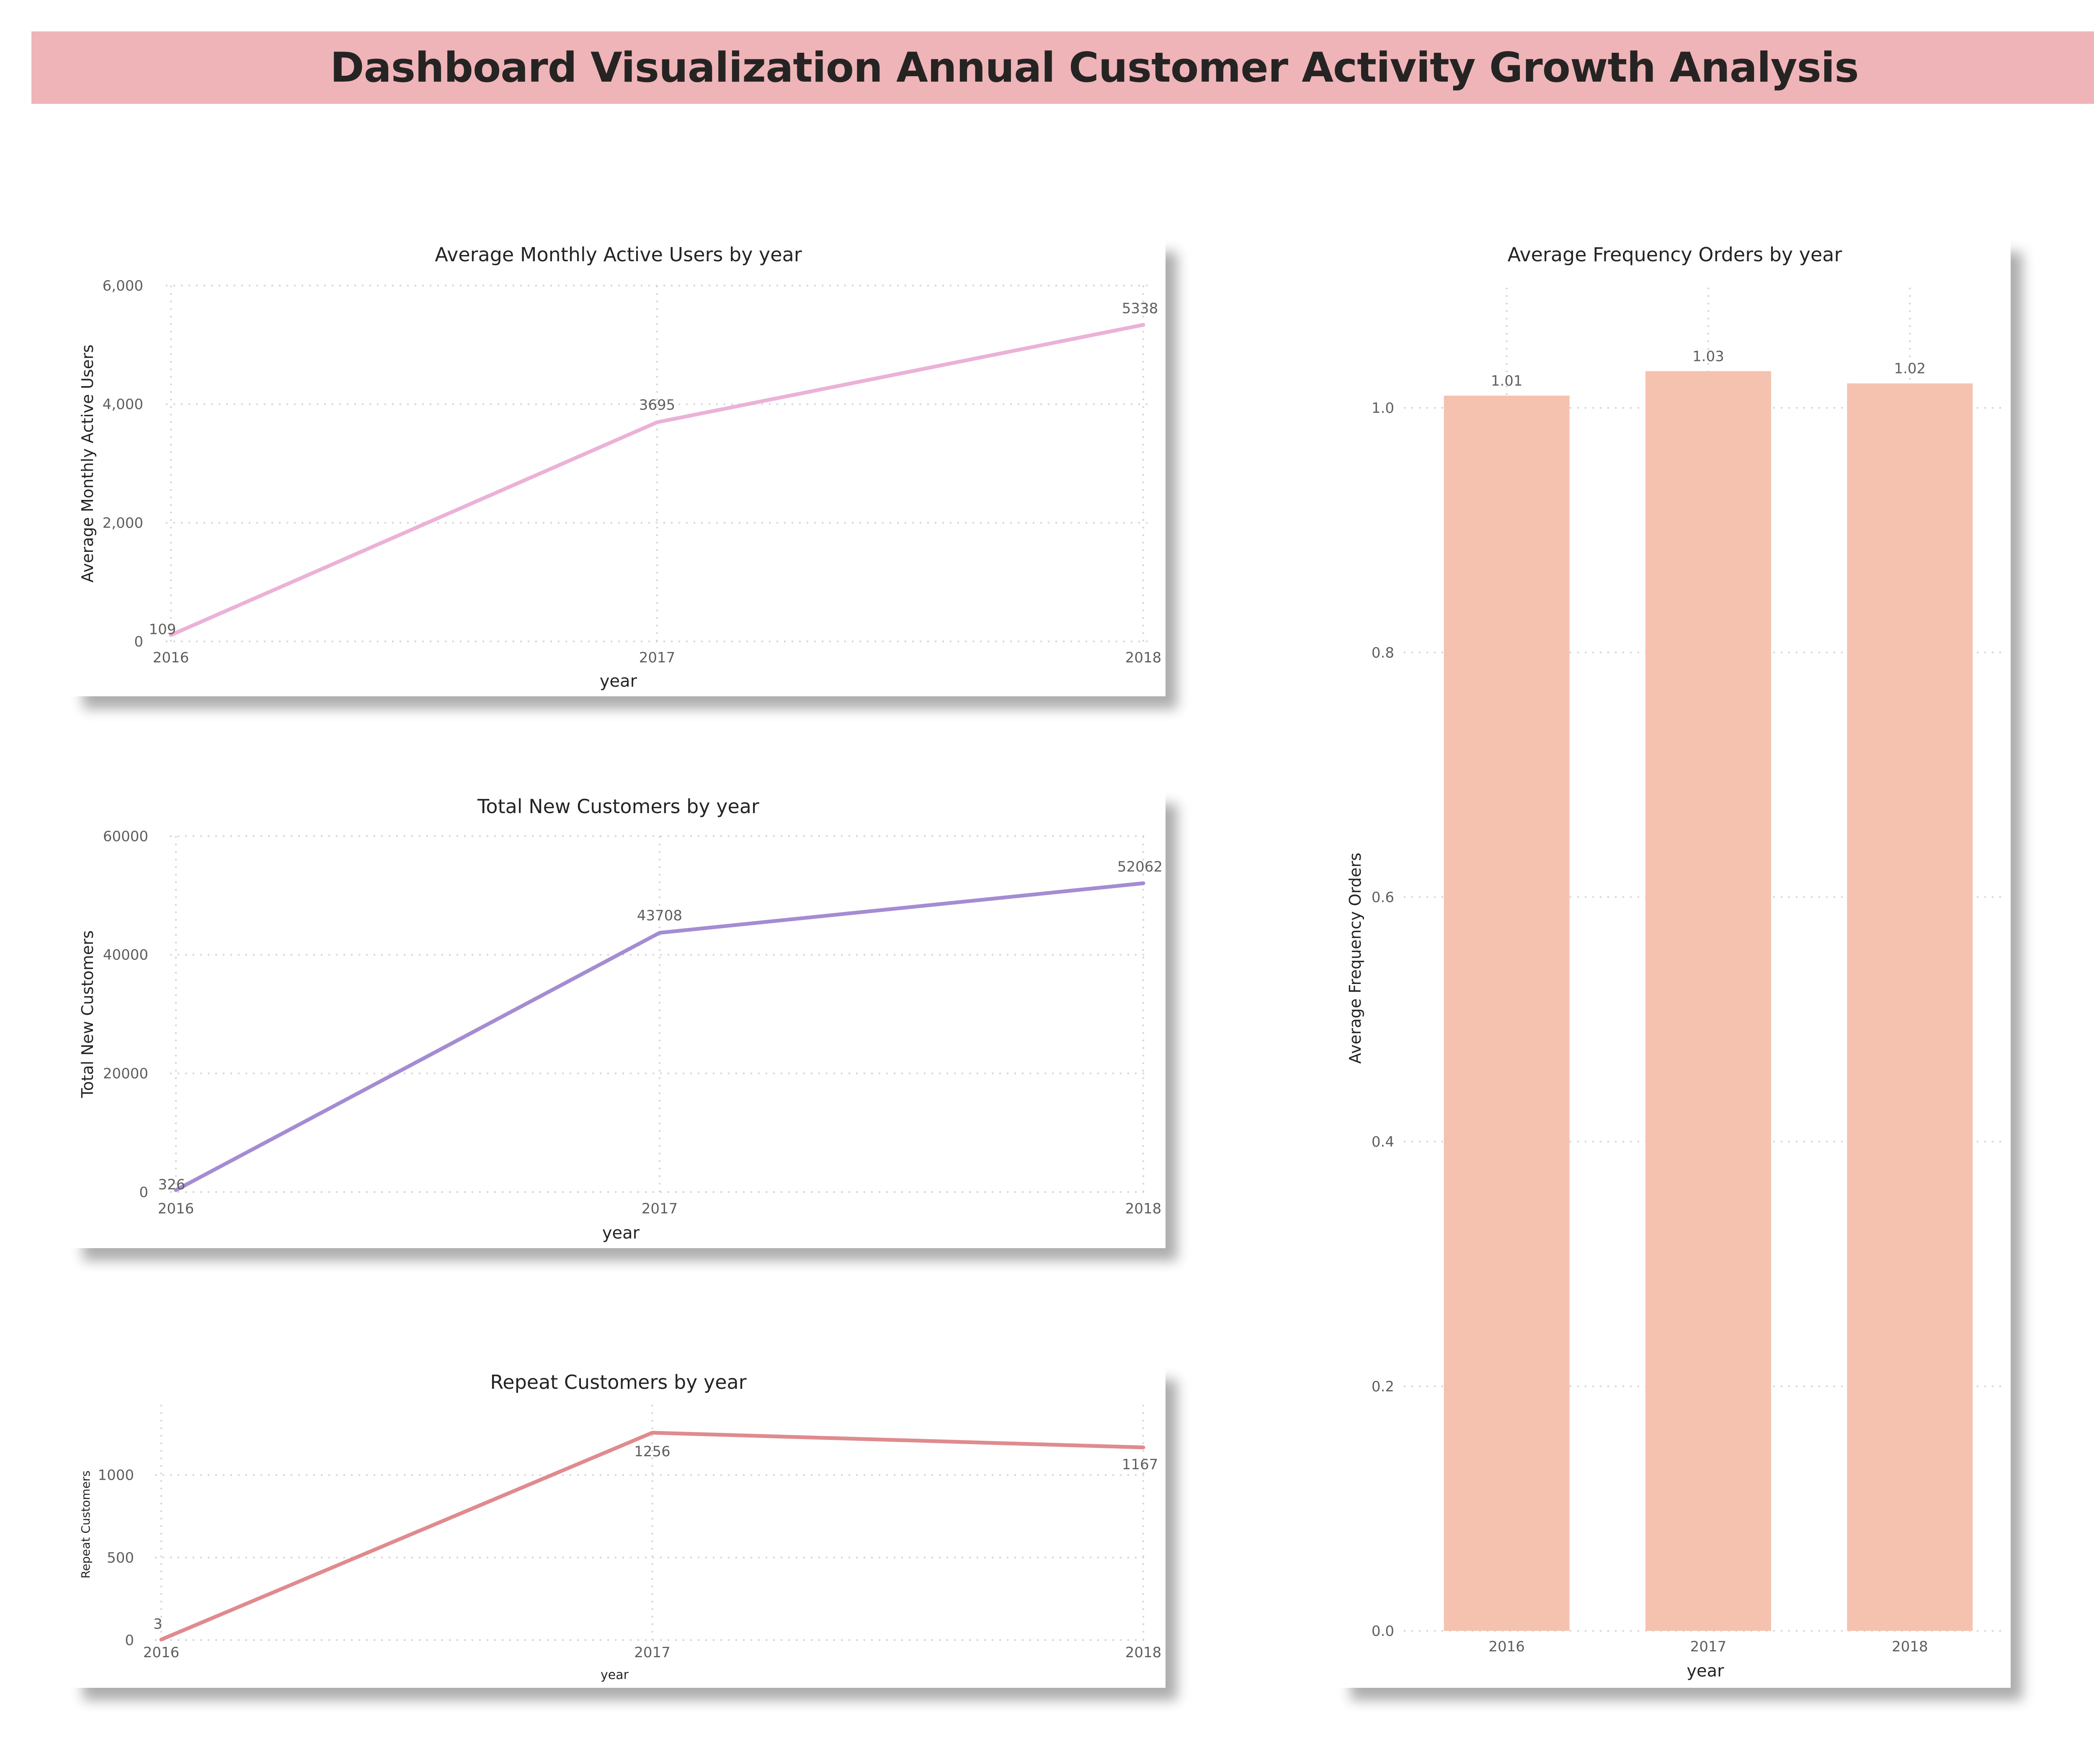  What do you see at coordinates (123, 404) in the screenshot?
I see `y-tick-label: 4,000` at bounding box center [123, 404].